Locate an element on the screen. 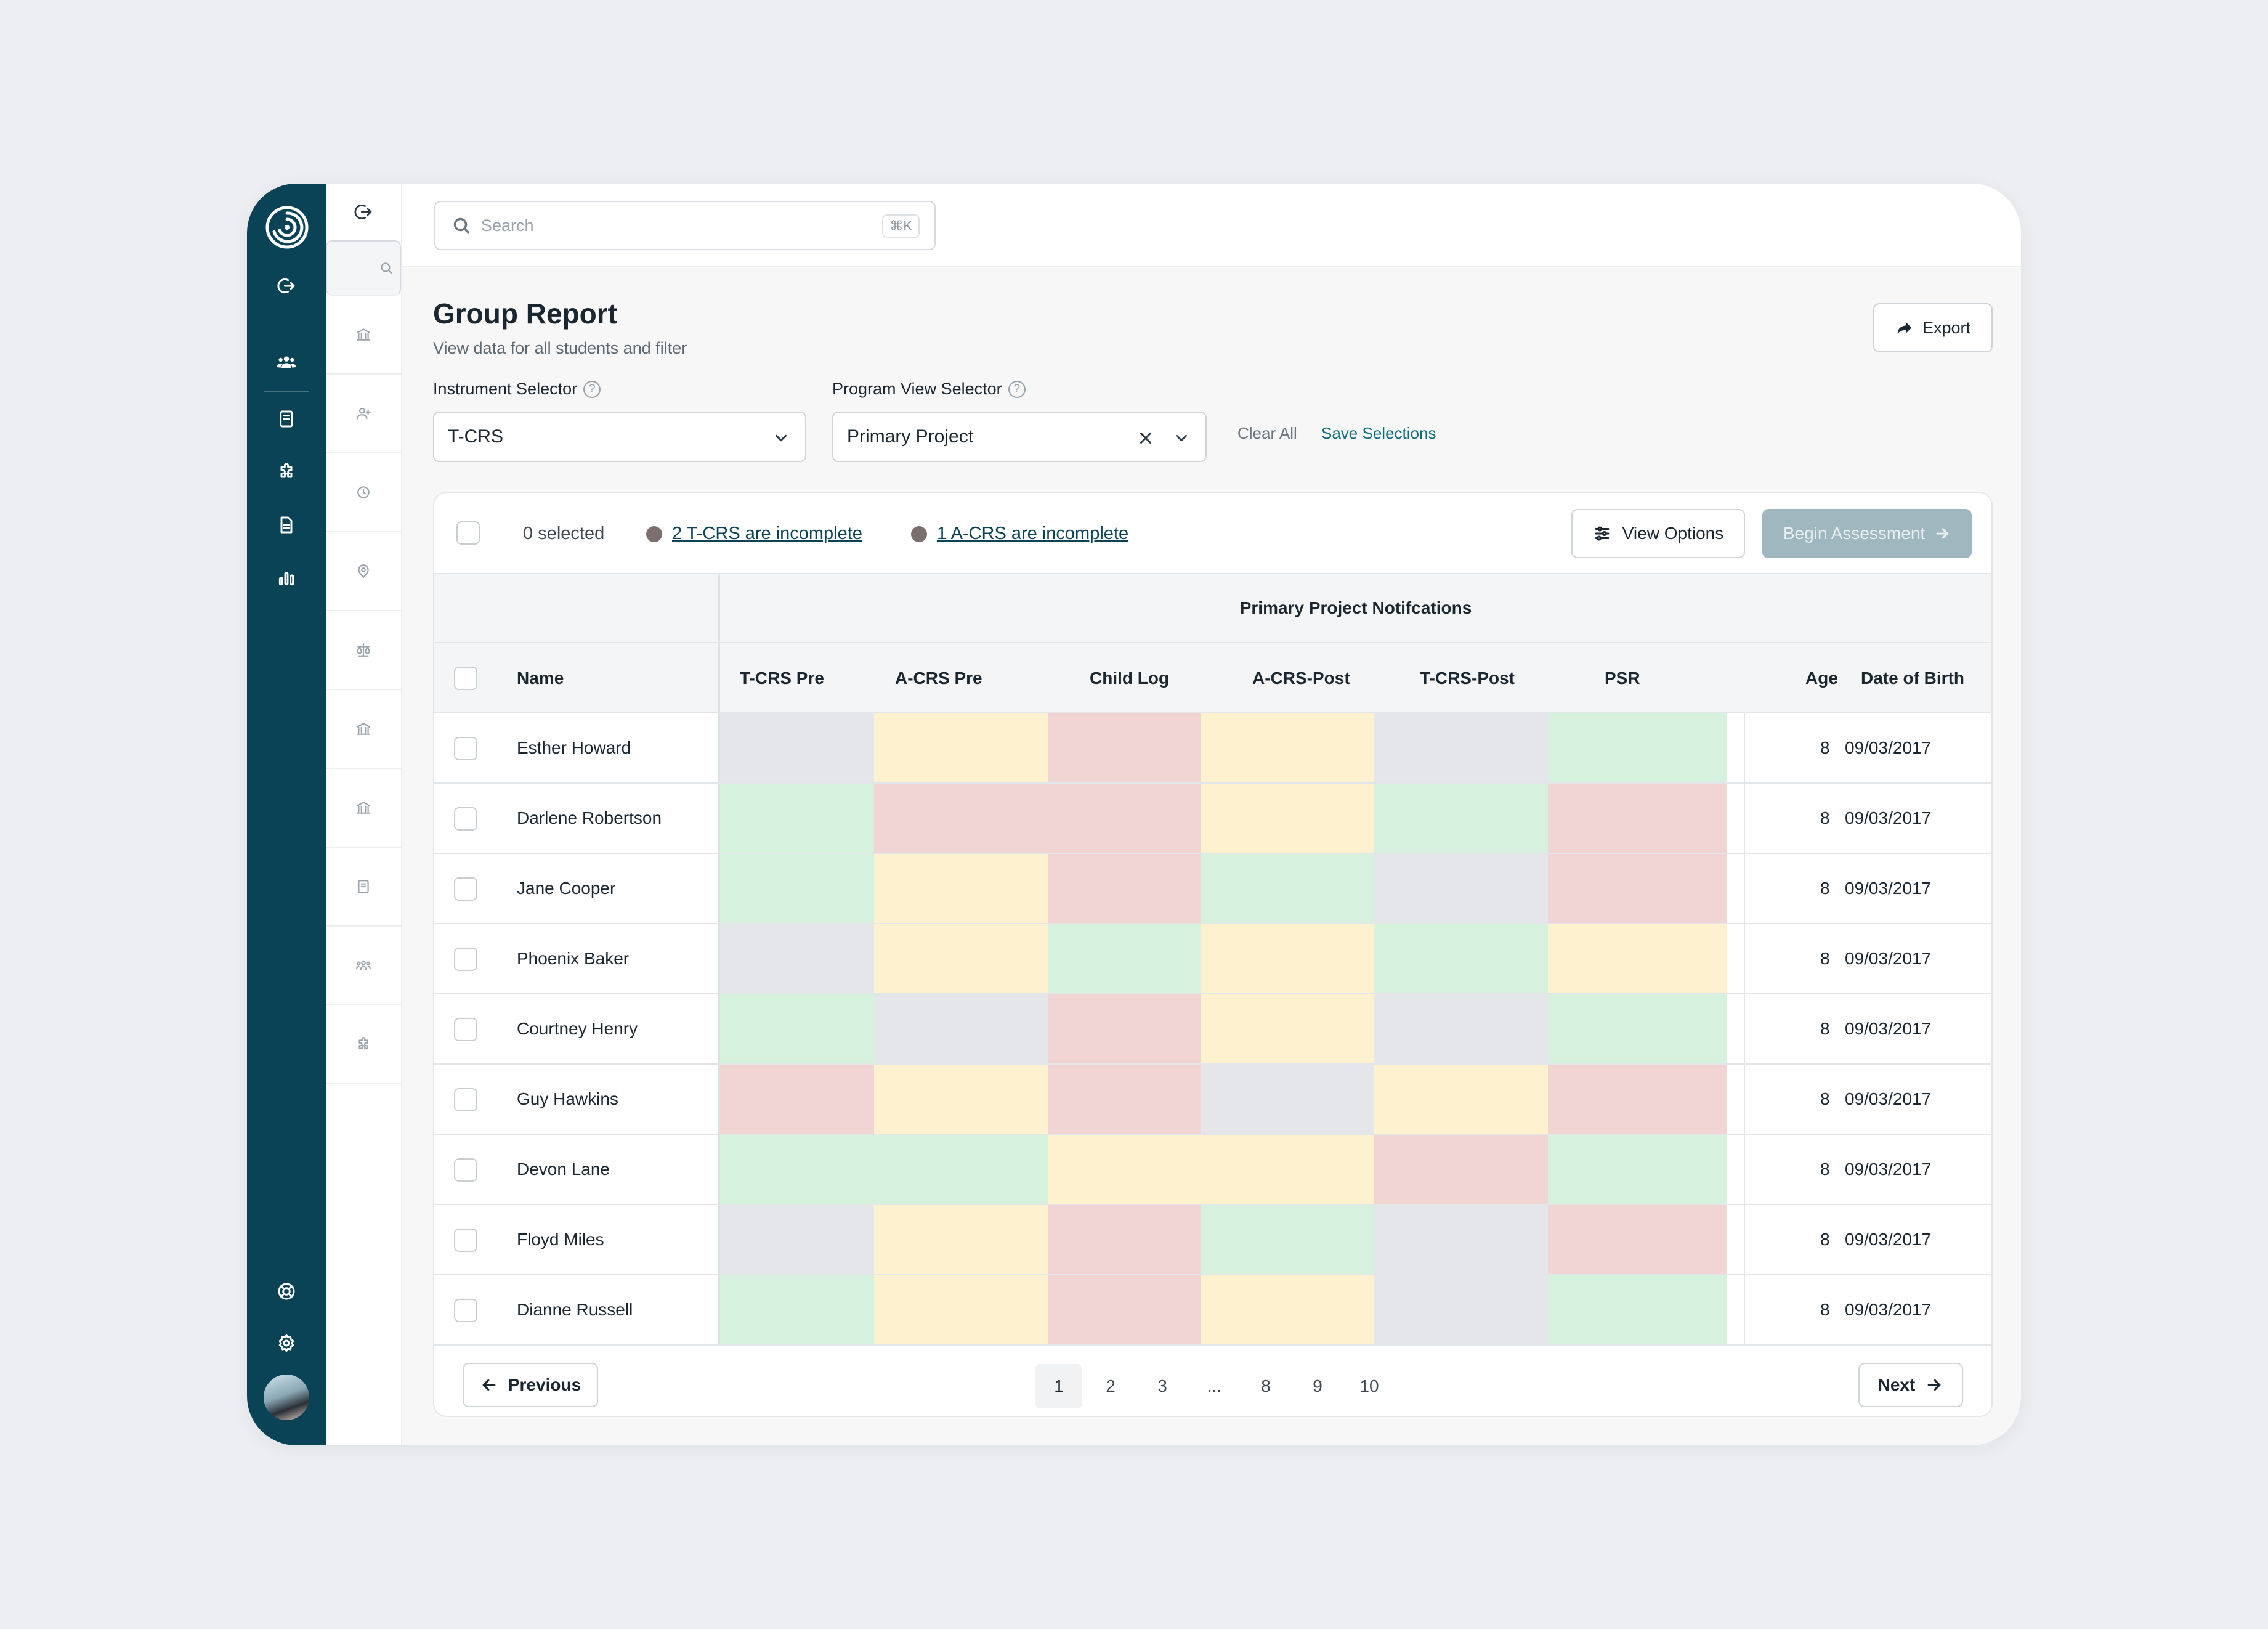 This screenshot has height=1629, width=2268. column-header: T-CRS Pre is located at coordinates (782, 678).